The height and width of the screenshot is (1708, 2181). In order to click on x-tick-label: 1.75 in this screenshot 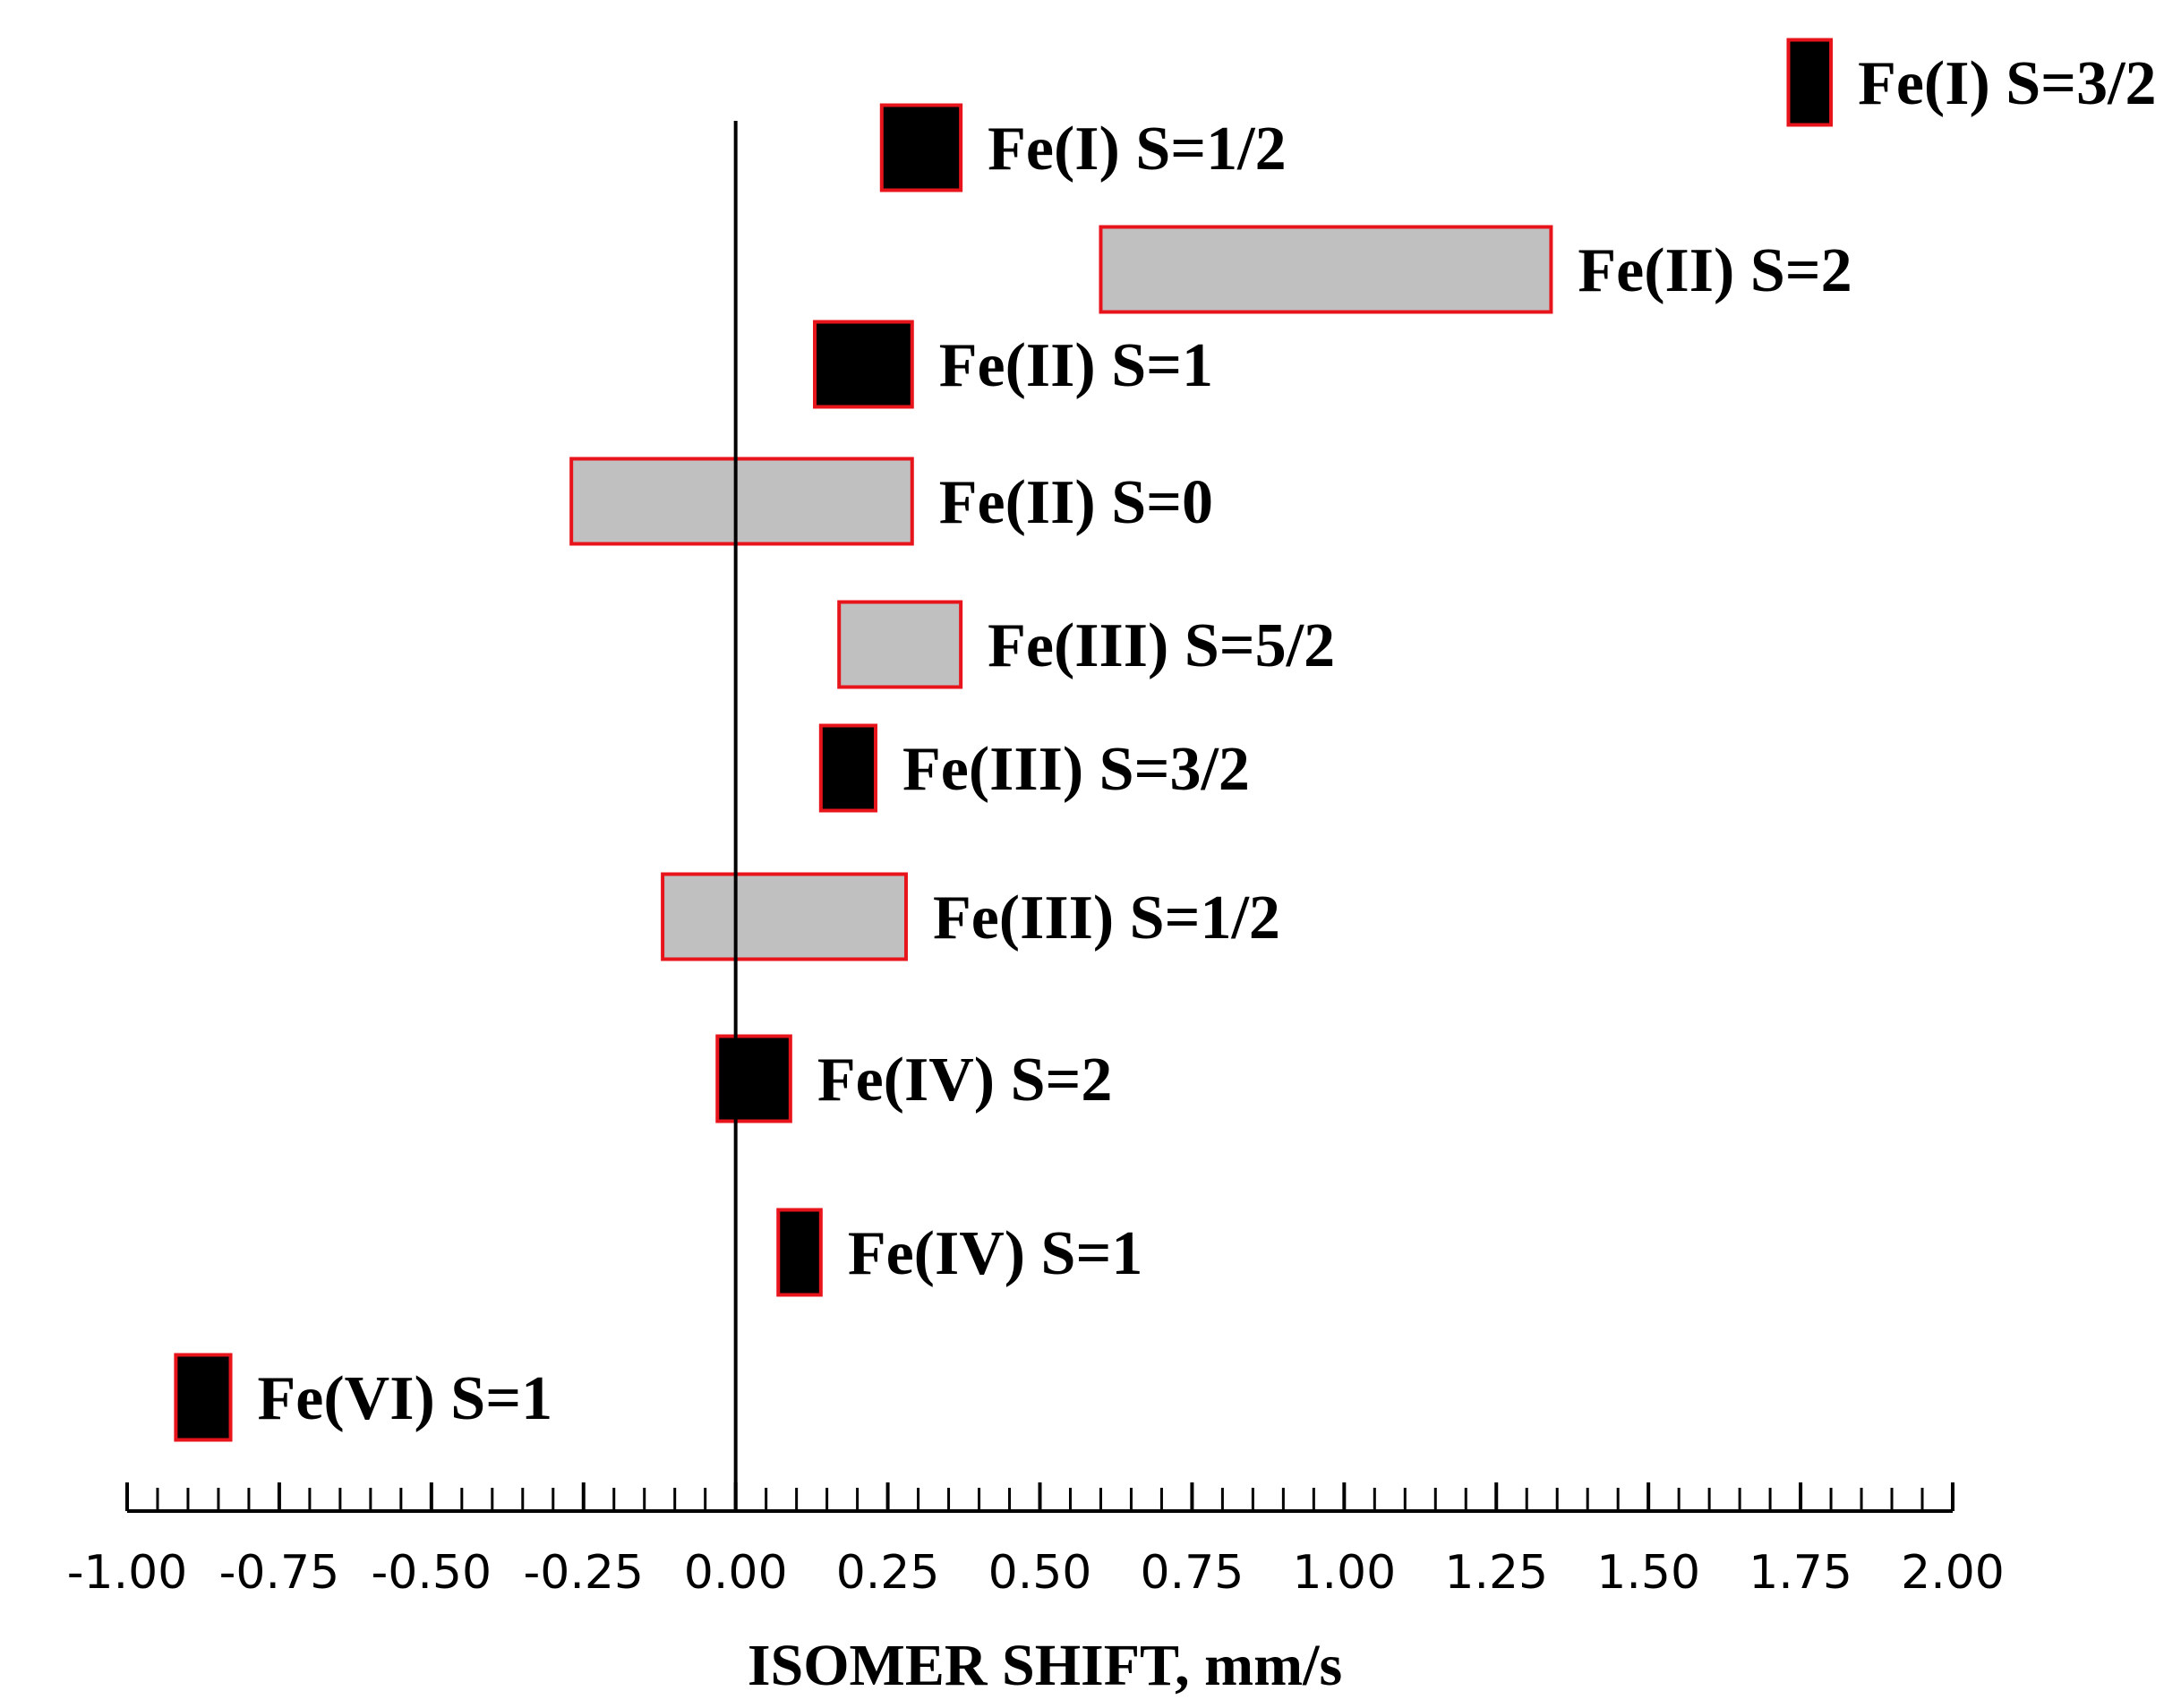, I will do `click(1800, 1573)`.